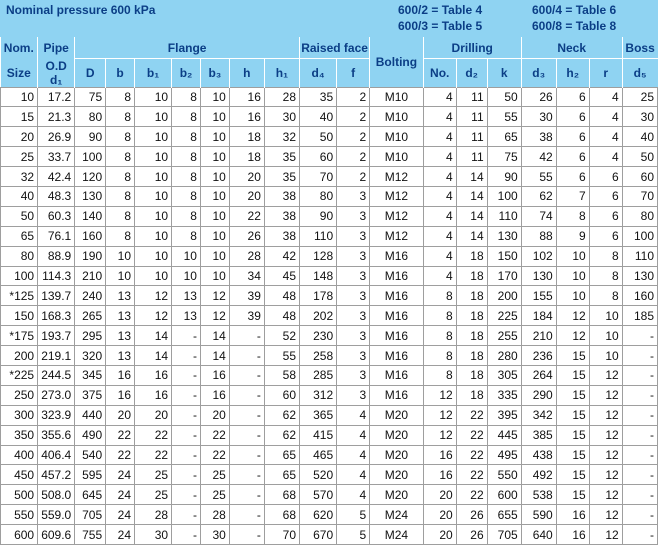 The height and width of the screenshot is (550, 658). Describe the element at coordinates (538, 97) in the screenshot. I see `table-cell: 26` at that location.